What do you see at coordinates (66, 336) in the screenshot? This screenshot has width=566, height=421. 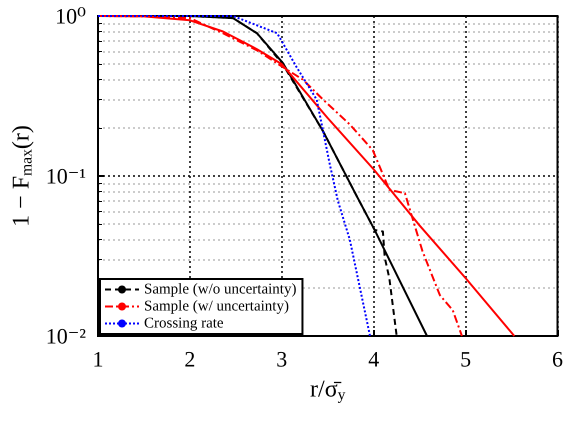 I see `y-tick-label: 10⁻²` at bounding box center [66, 336].